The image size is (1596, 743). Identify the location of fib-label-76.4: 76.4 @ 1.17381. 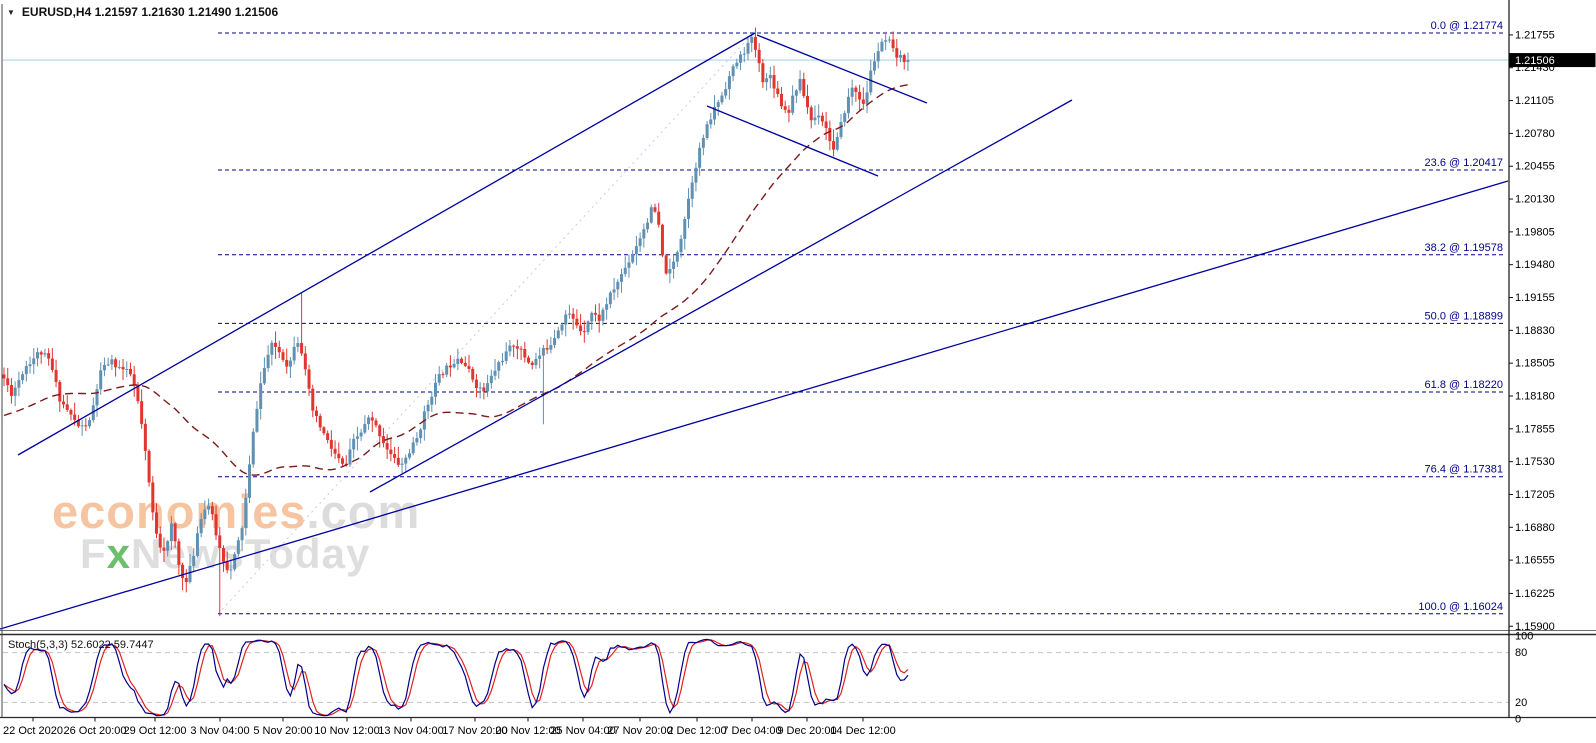
(1464, 470).